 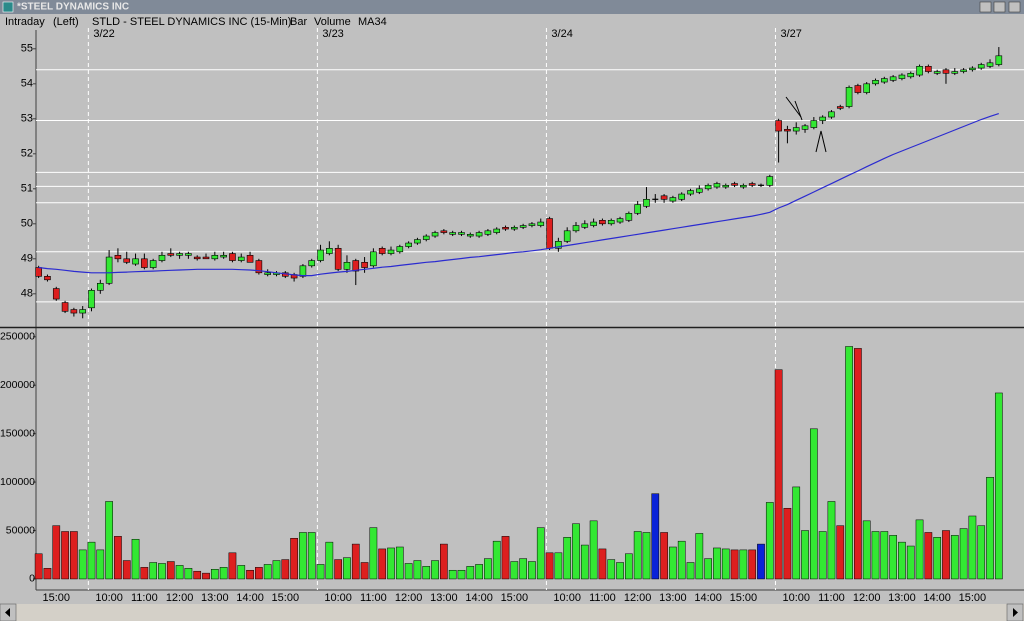 What do you see at coordinates (338, 598) in the screenshot?
I see `x-tick-label: 10:00` at bounding box center [338, 598].